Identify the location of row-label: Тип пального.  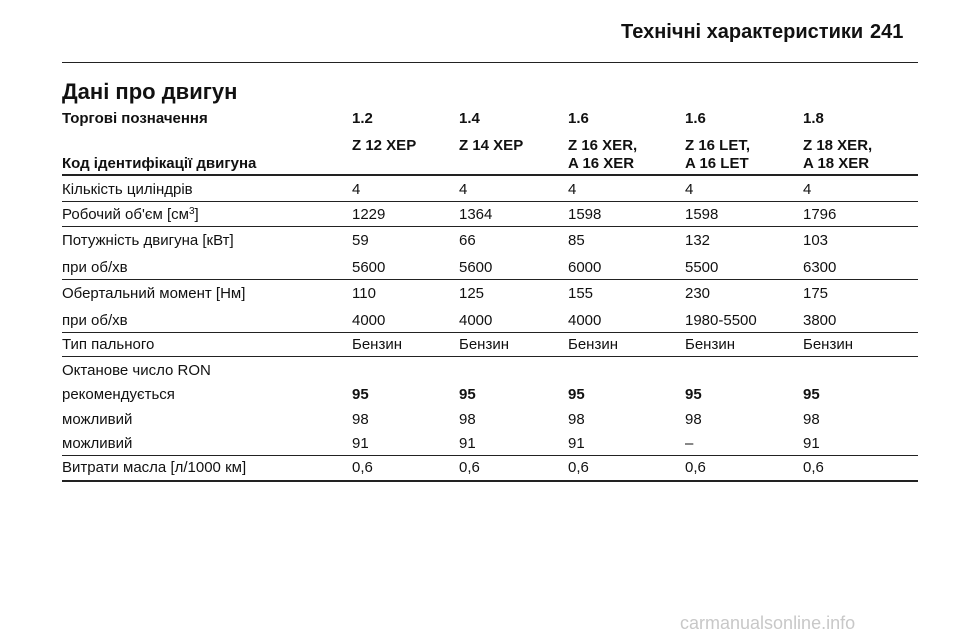
(108, 344).